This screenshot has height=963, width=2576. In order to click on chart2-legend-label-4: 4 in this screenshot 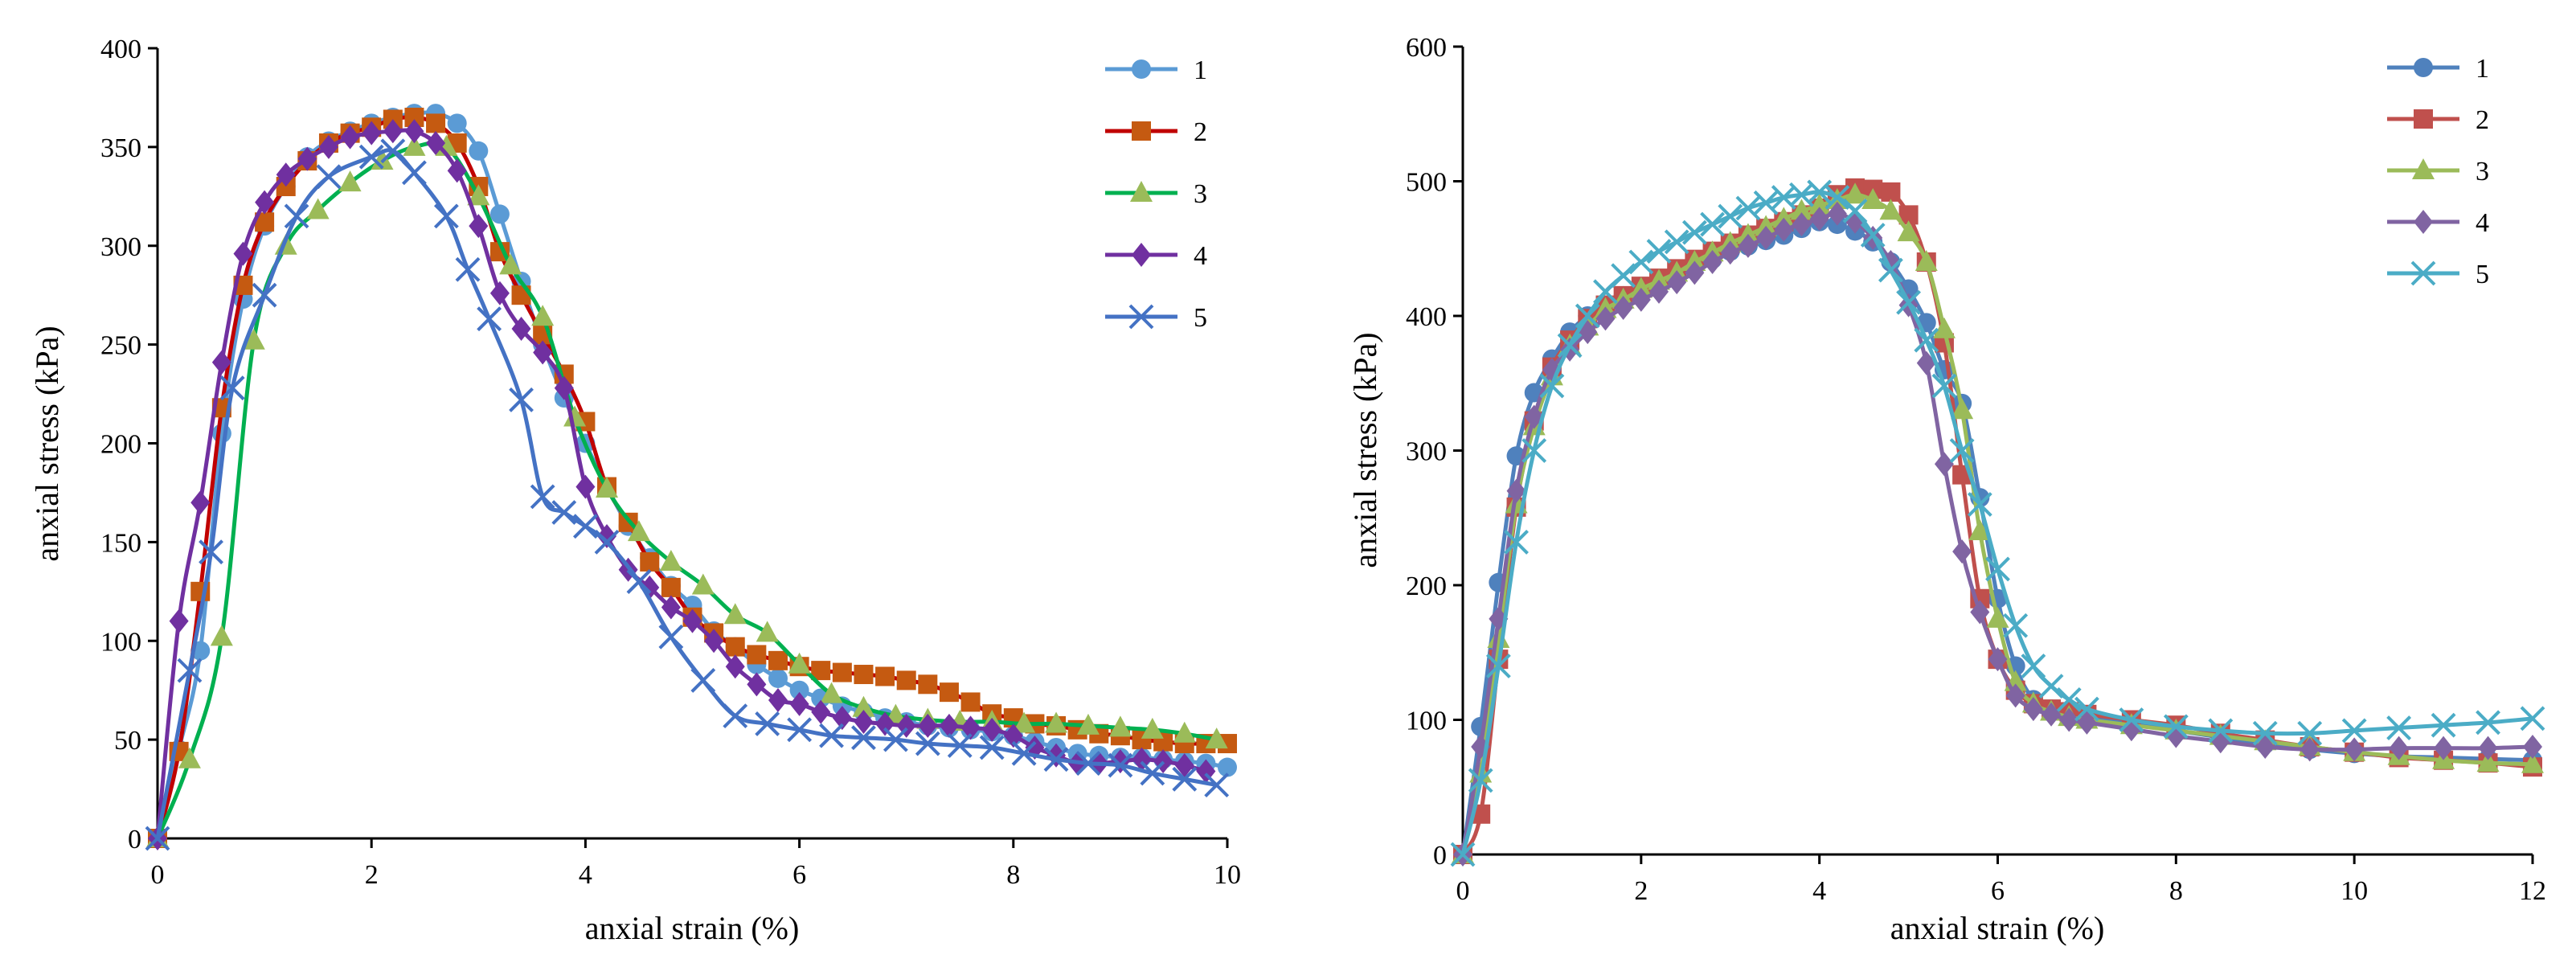, I will do `click(2482, 223)`.